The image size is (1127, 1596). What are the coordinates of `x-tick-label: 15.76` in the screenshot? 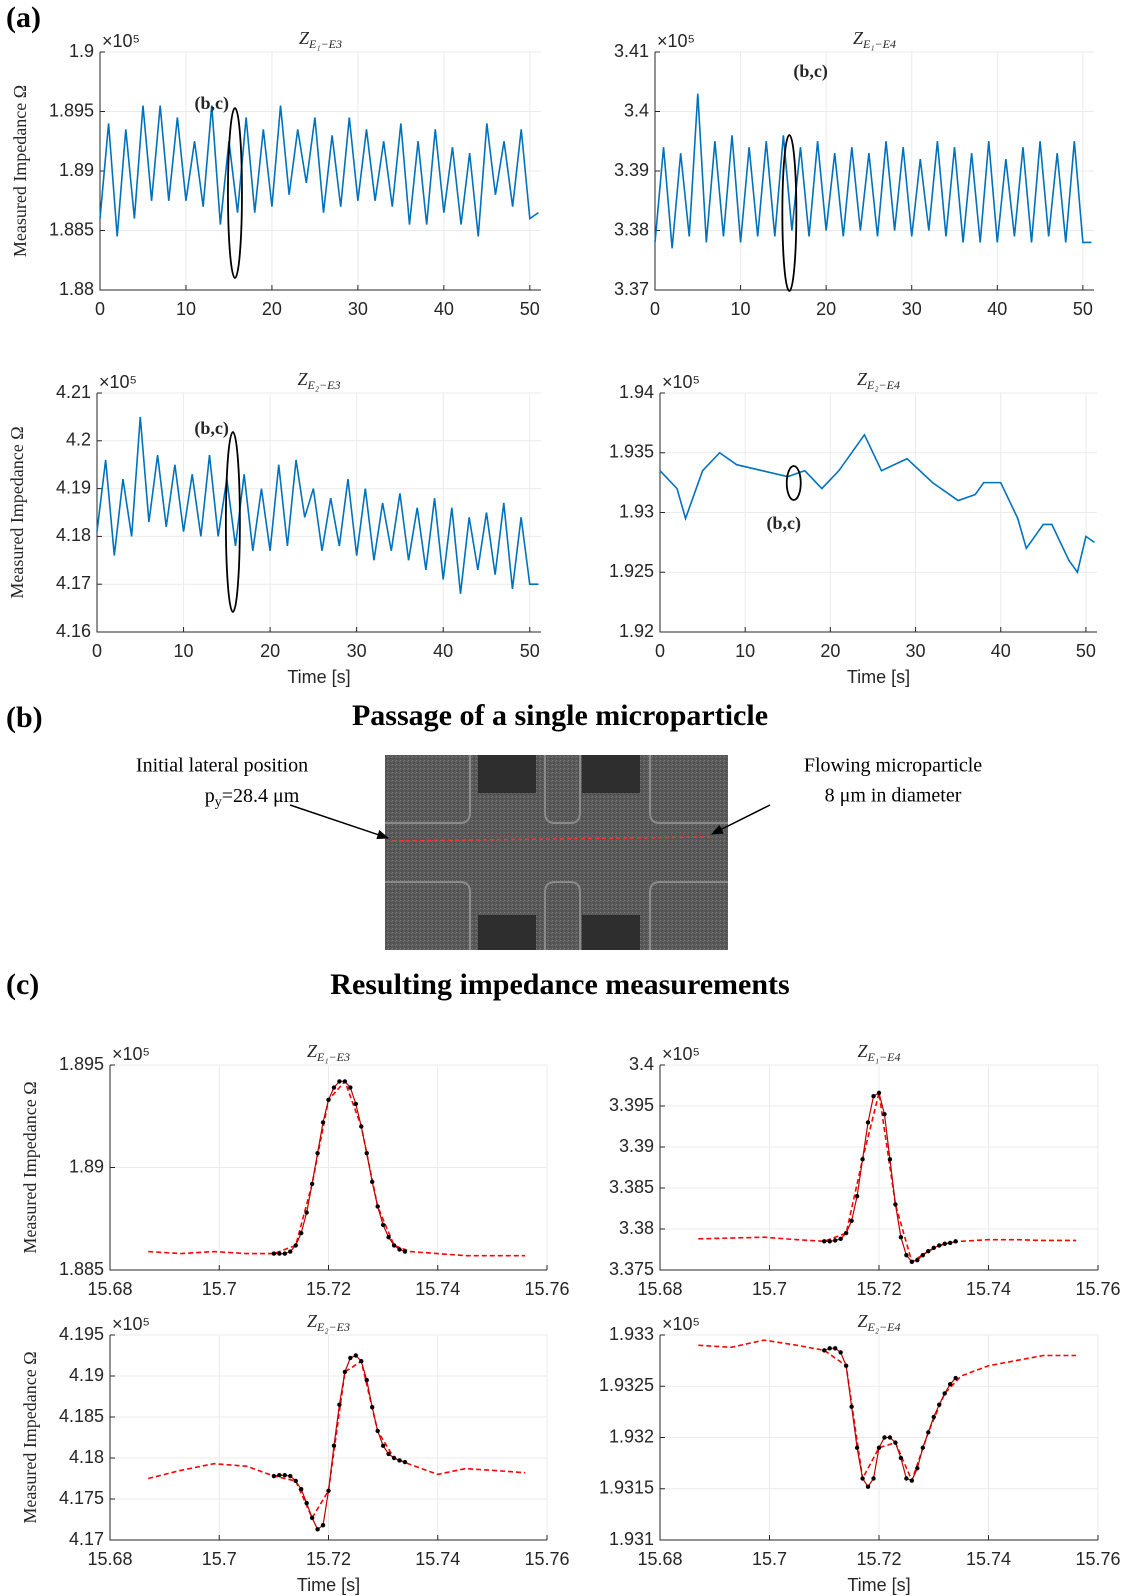 It's located at (1097, 1559).